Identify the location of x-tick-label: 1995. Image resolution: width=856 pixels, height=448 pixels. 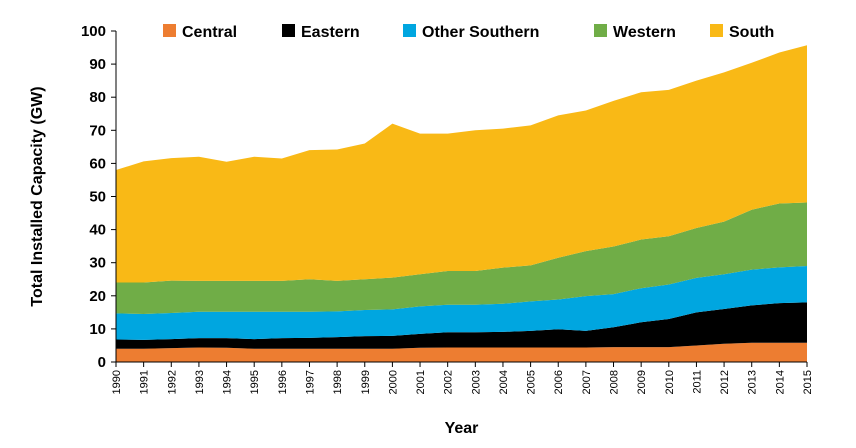
(255, 382).